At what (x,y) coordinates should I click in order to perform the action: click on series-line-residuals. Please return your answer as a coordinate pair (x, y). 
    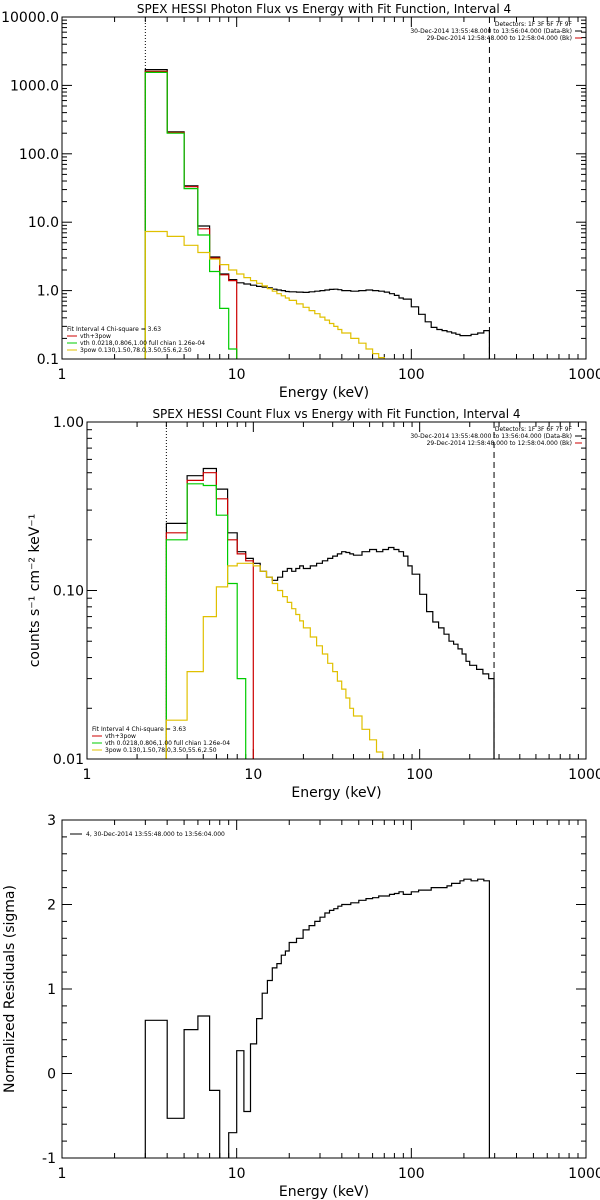
    Looking at the image, I should click on (317, 1018).